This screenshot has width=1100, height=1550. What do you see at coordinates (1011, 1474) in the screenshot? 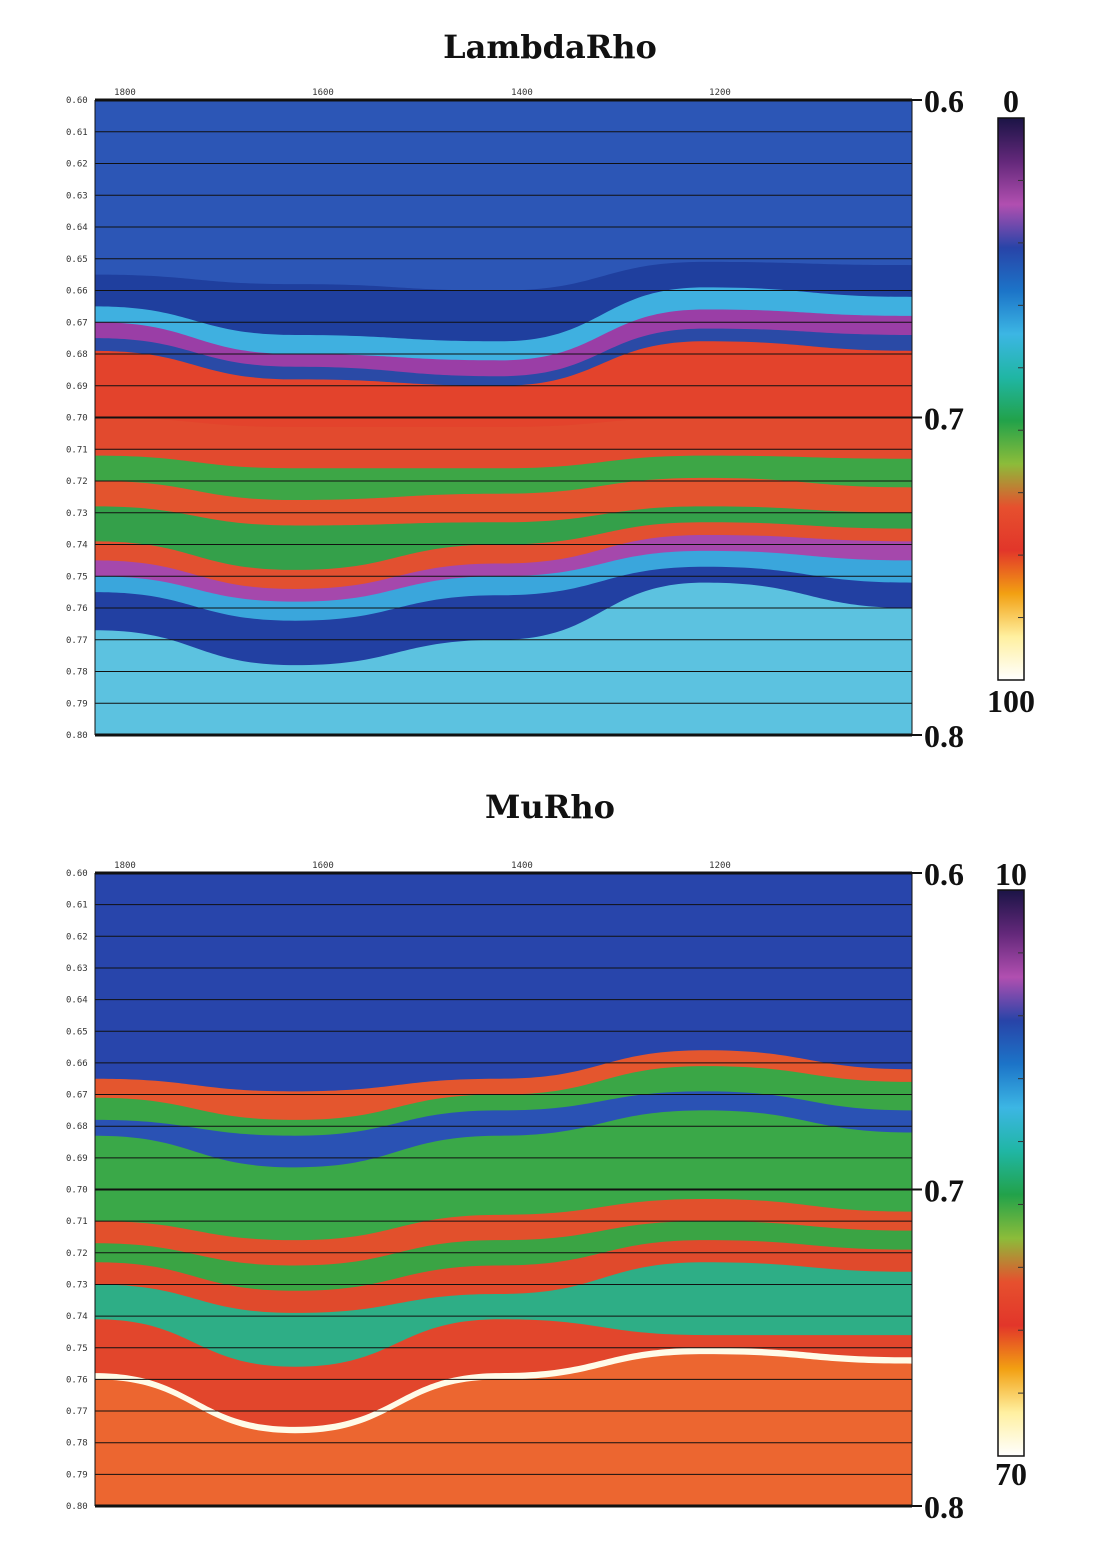
I see `colorbar-max-label: 70` at bounding box center [1011, 1474].